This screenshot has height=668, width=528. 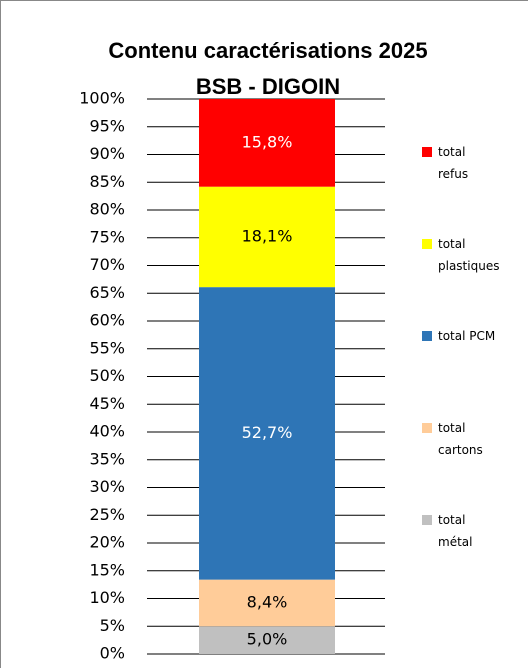 I want to click on chart-title: BSB - DIGOIN, so click(x=268, y=86).